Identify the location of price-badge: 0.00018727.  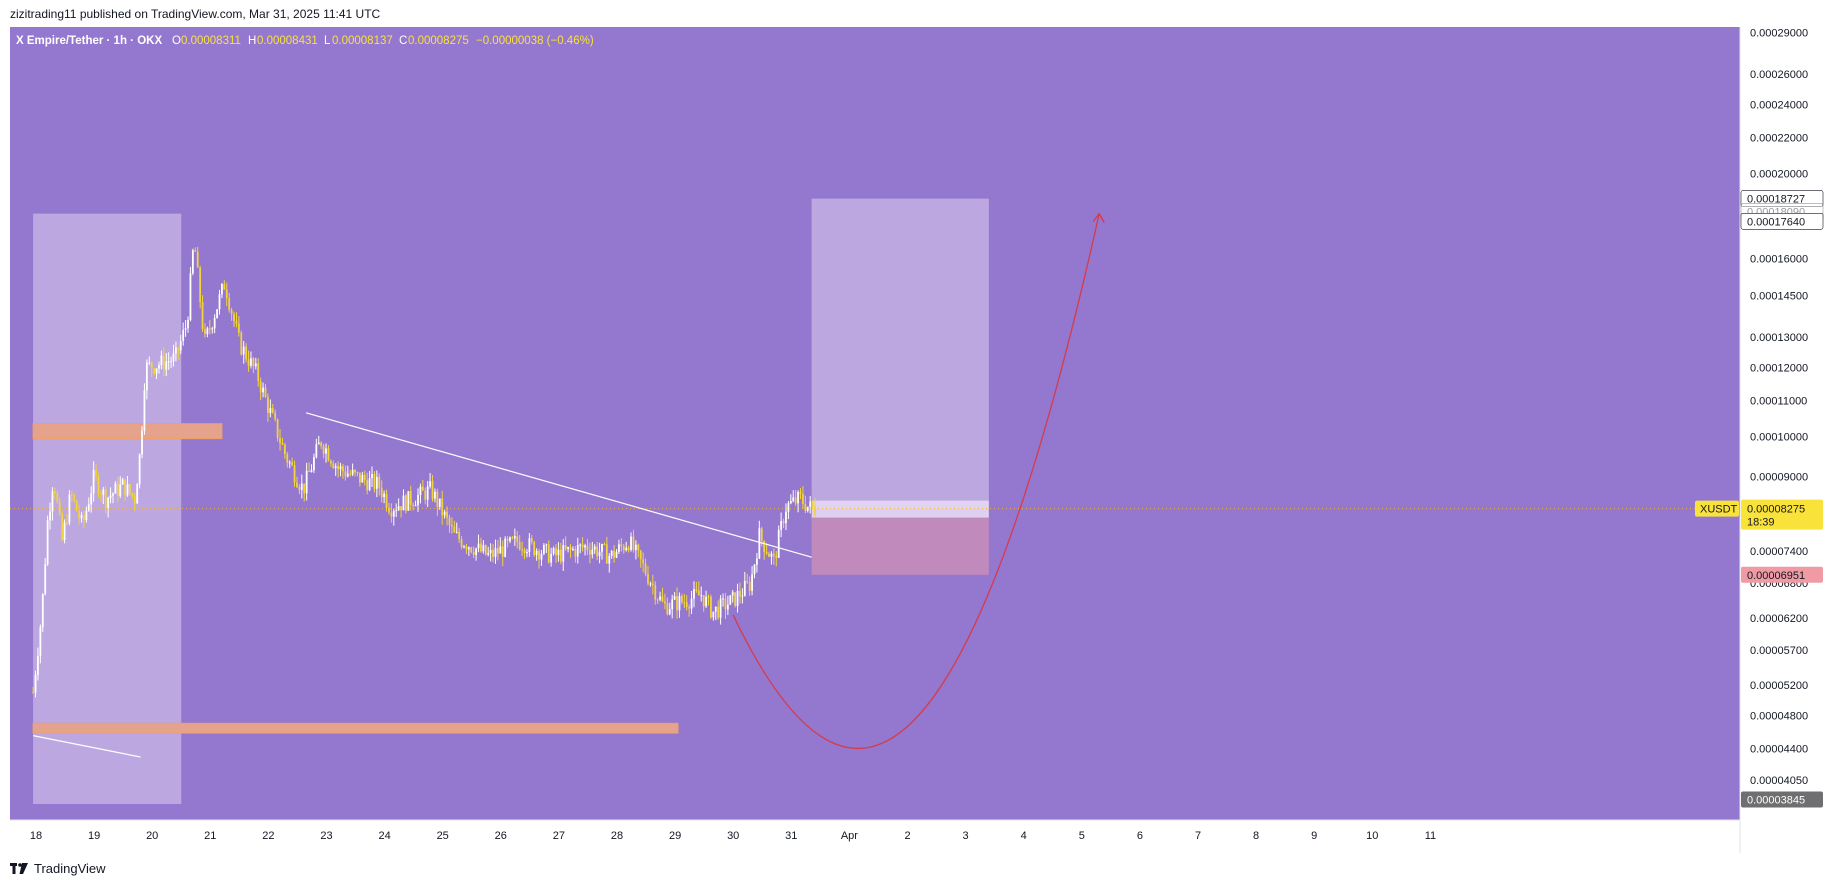
(1782, 198).